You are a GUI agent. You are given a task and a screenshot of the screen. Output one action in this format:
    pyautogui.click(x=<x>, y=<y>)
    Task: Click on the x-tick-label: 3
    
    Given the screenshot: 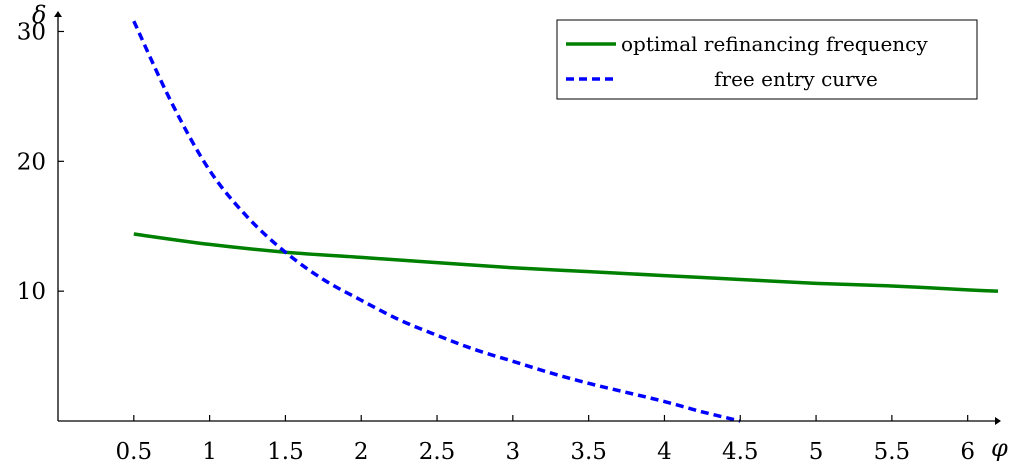 What is the action you would take?
    pyautogui.click(x=513, y=452)
    